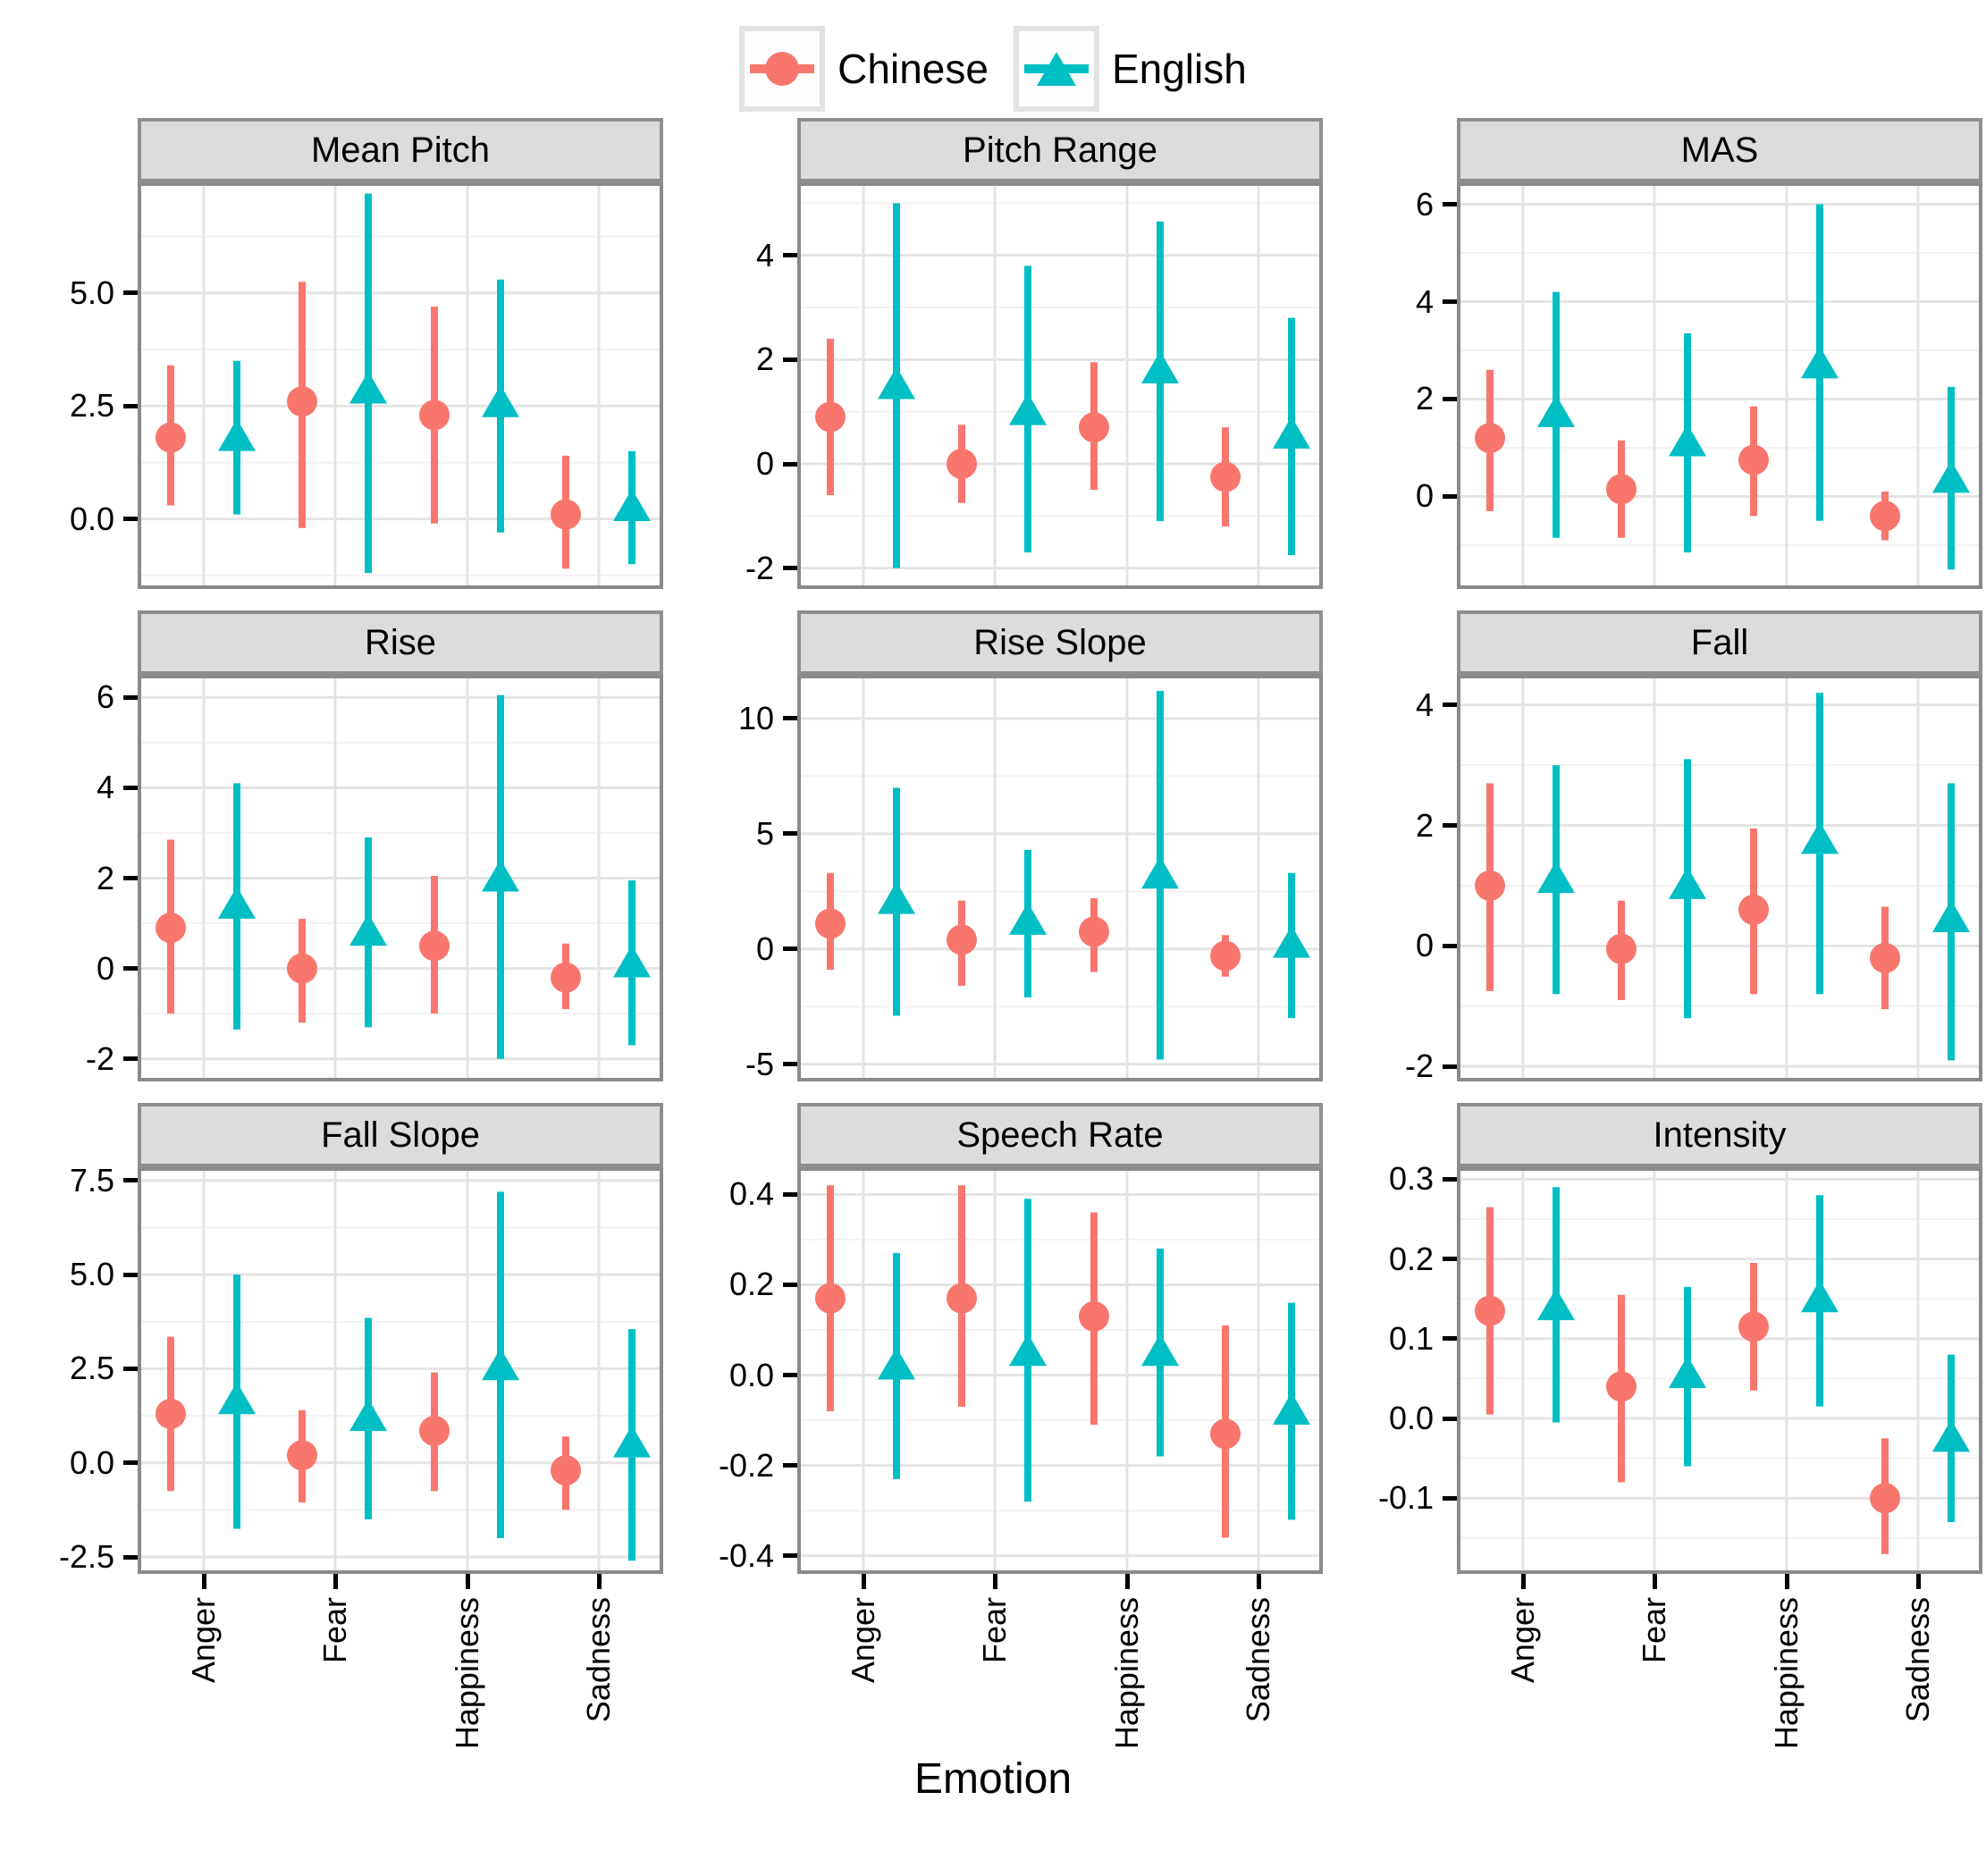 The image size is (1986, 1876). I want to click on legend-item-chinese: Chinese, so click(864, 69).